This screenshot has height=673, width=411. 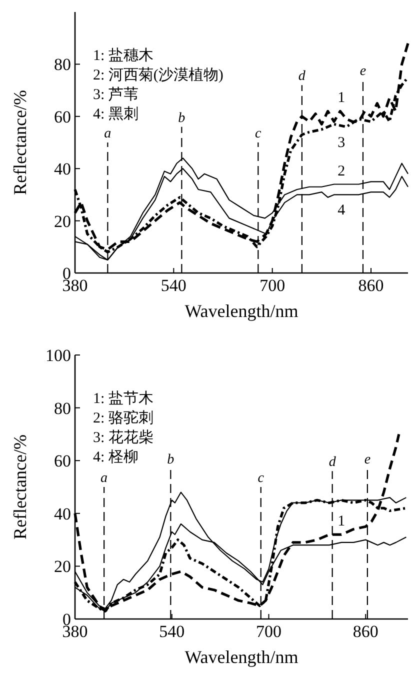 I want to click on annotation: 3: 芦苇, so click(x=115, y=94).